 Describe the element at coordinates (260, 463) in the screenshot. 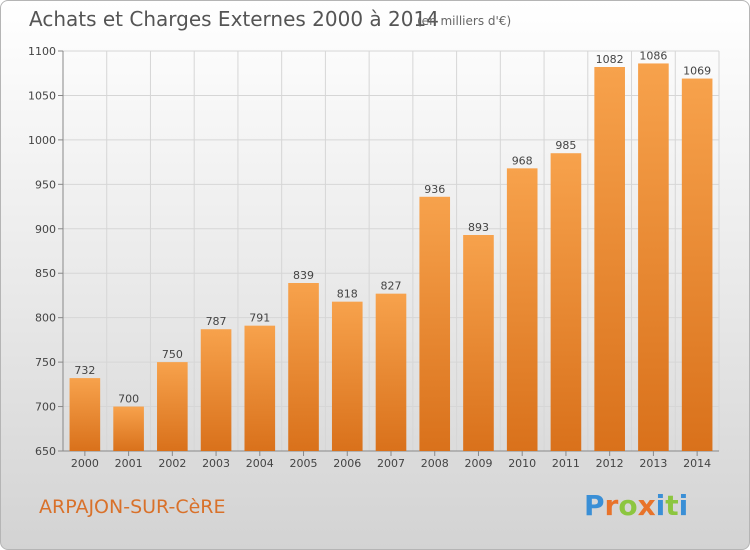

I see `x-tick-label: 2004` at that location.